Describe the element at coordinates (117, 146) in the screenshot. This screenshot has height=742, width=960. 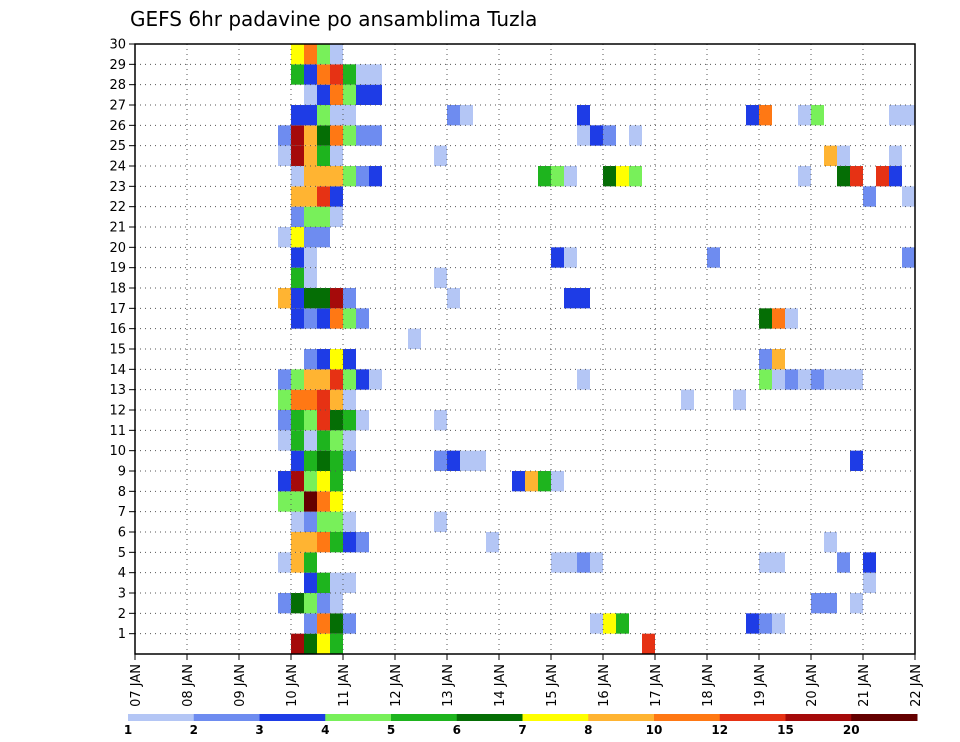
I see `y-tick-label: 25` at that location.